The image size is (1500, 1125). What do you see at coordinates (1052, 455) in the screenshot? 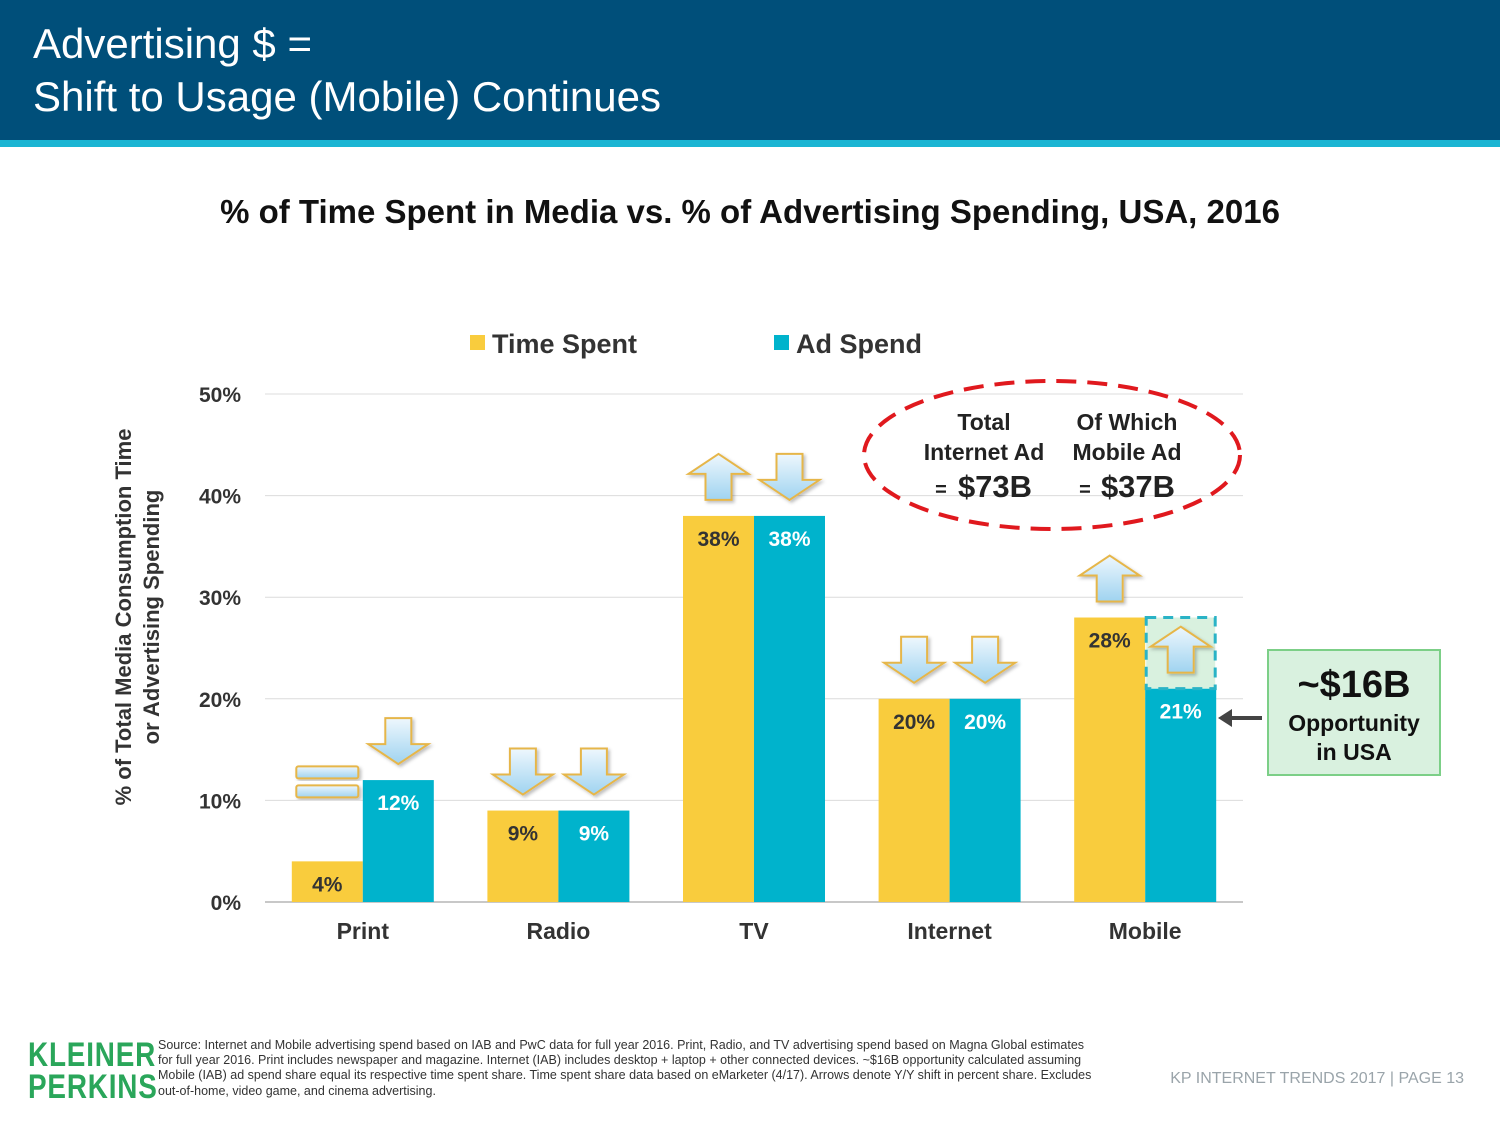
I see `internet-ad-callout-ellipse` at bounding box center [1052, 455].